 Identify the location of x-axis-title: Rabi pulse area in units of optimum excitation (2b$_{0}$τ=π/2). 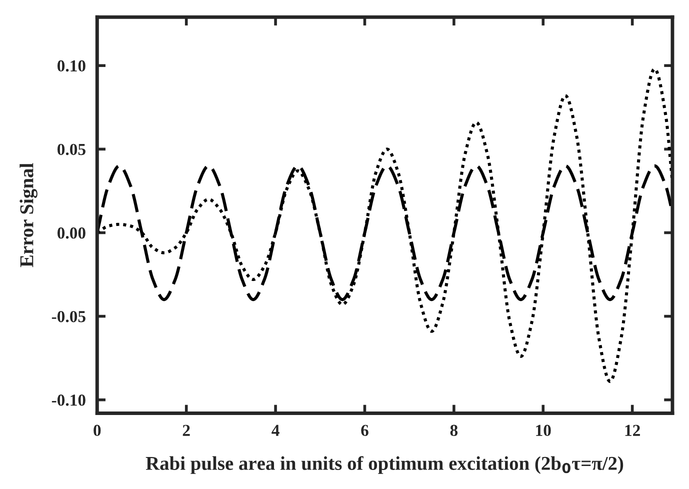
(385, 465).